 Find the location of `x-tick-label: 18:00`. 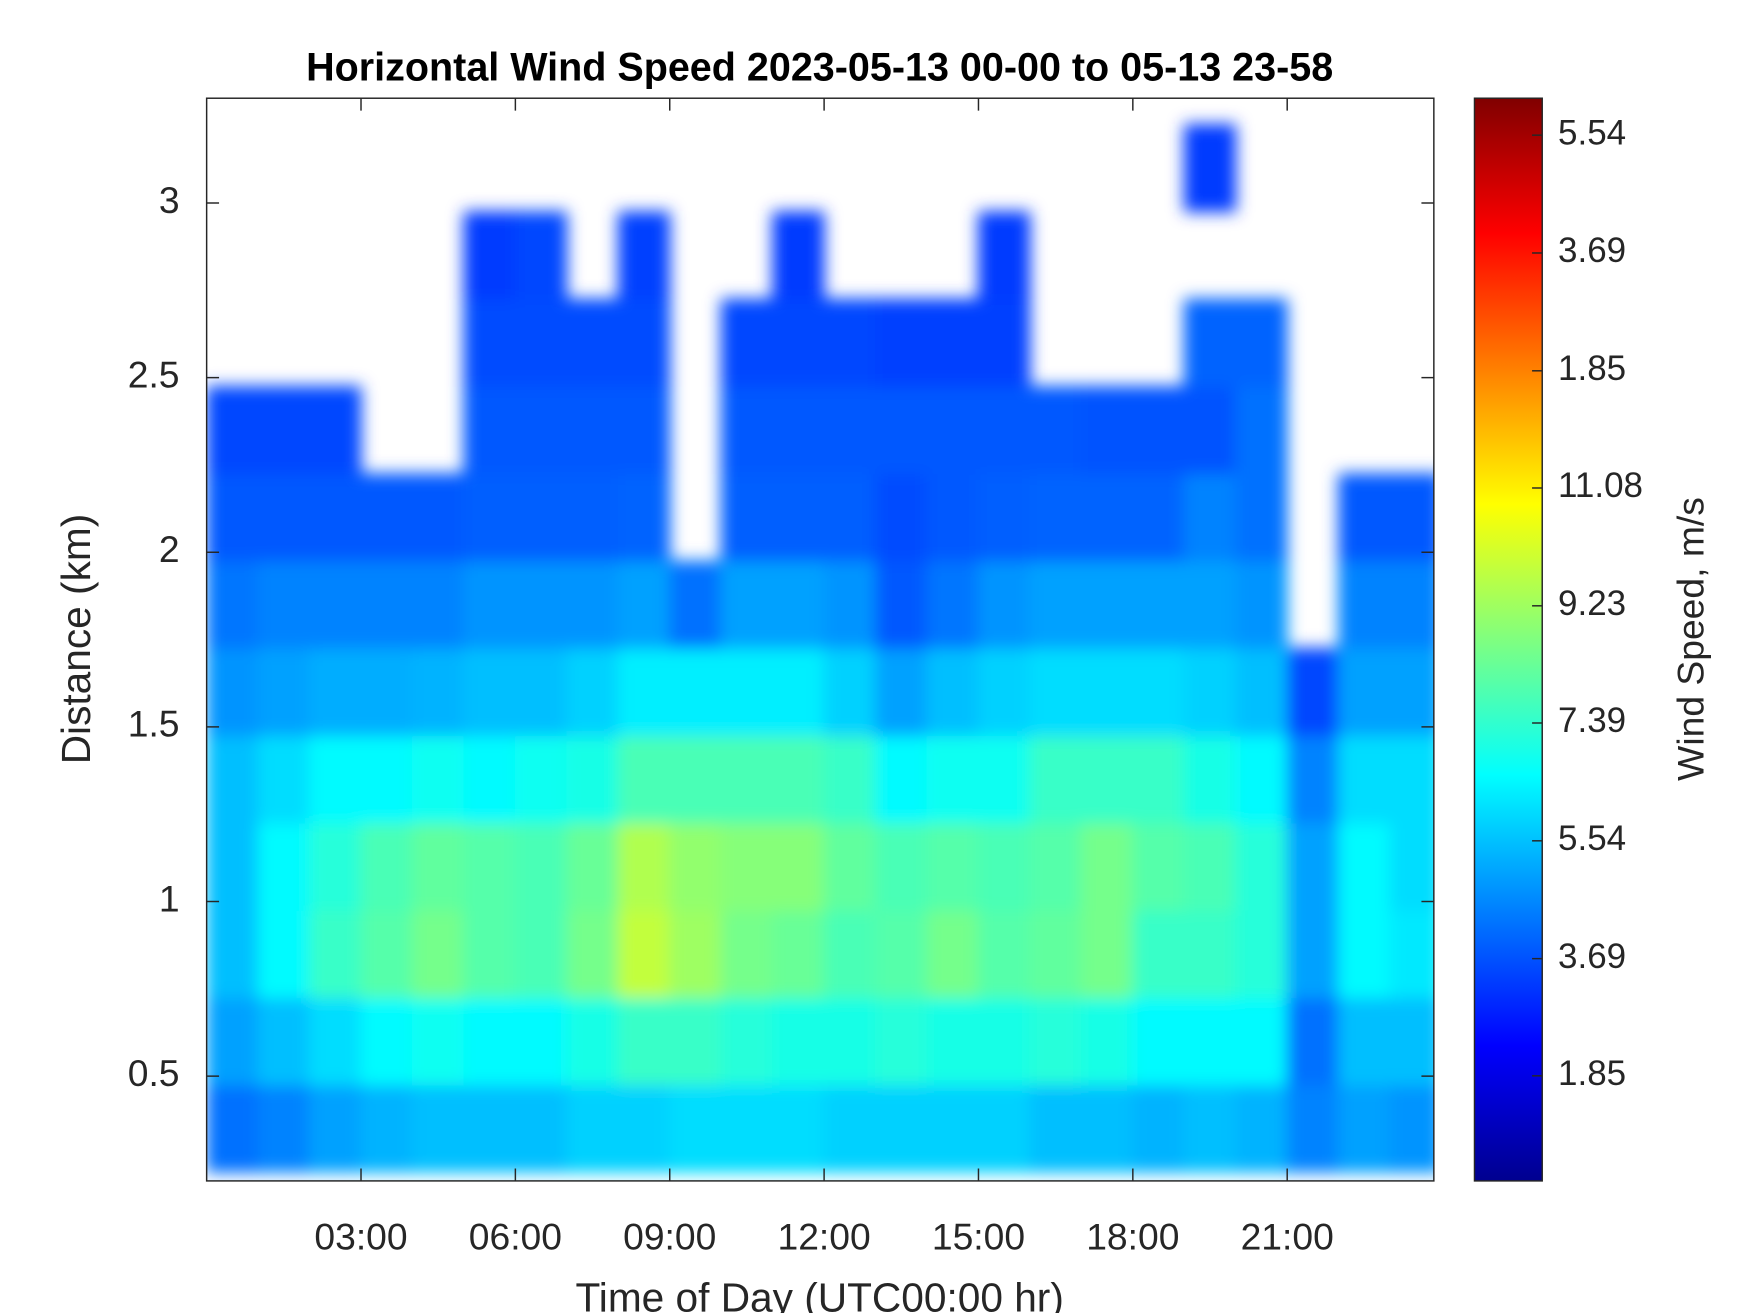

x-tick-label: 18:00 is located at coordinates (1132, 1236).